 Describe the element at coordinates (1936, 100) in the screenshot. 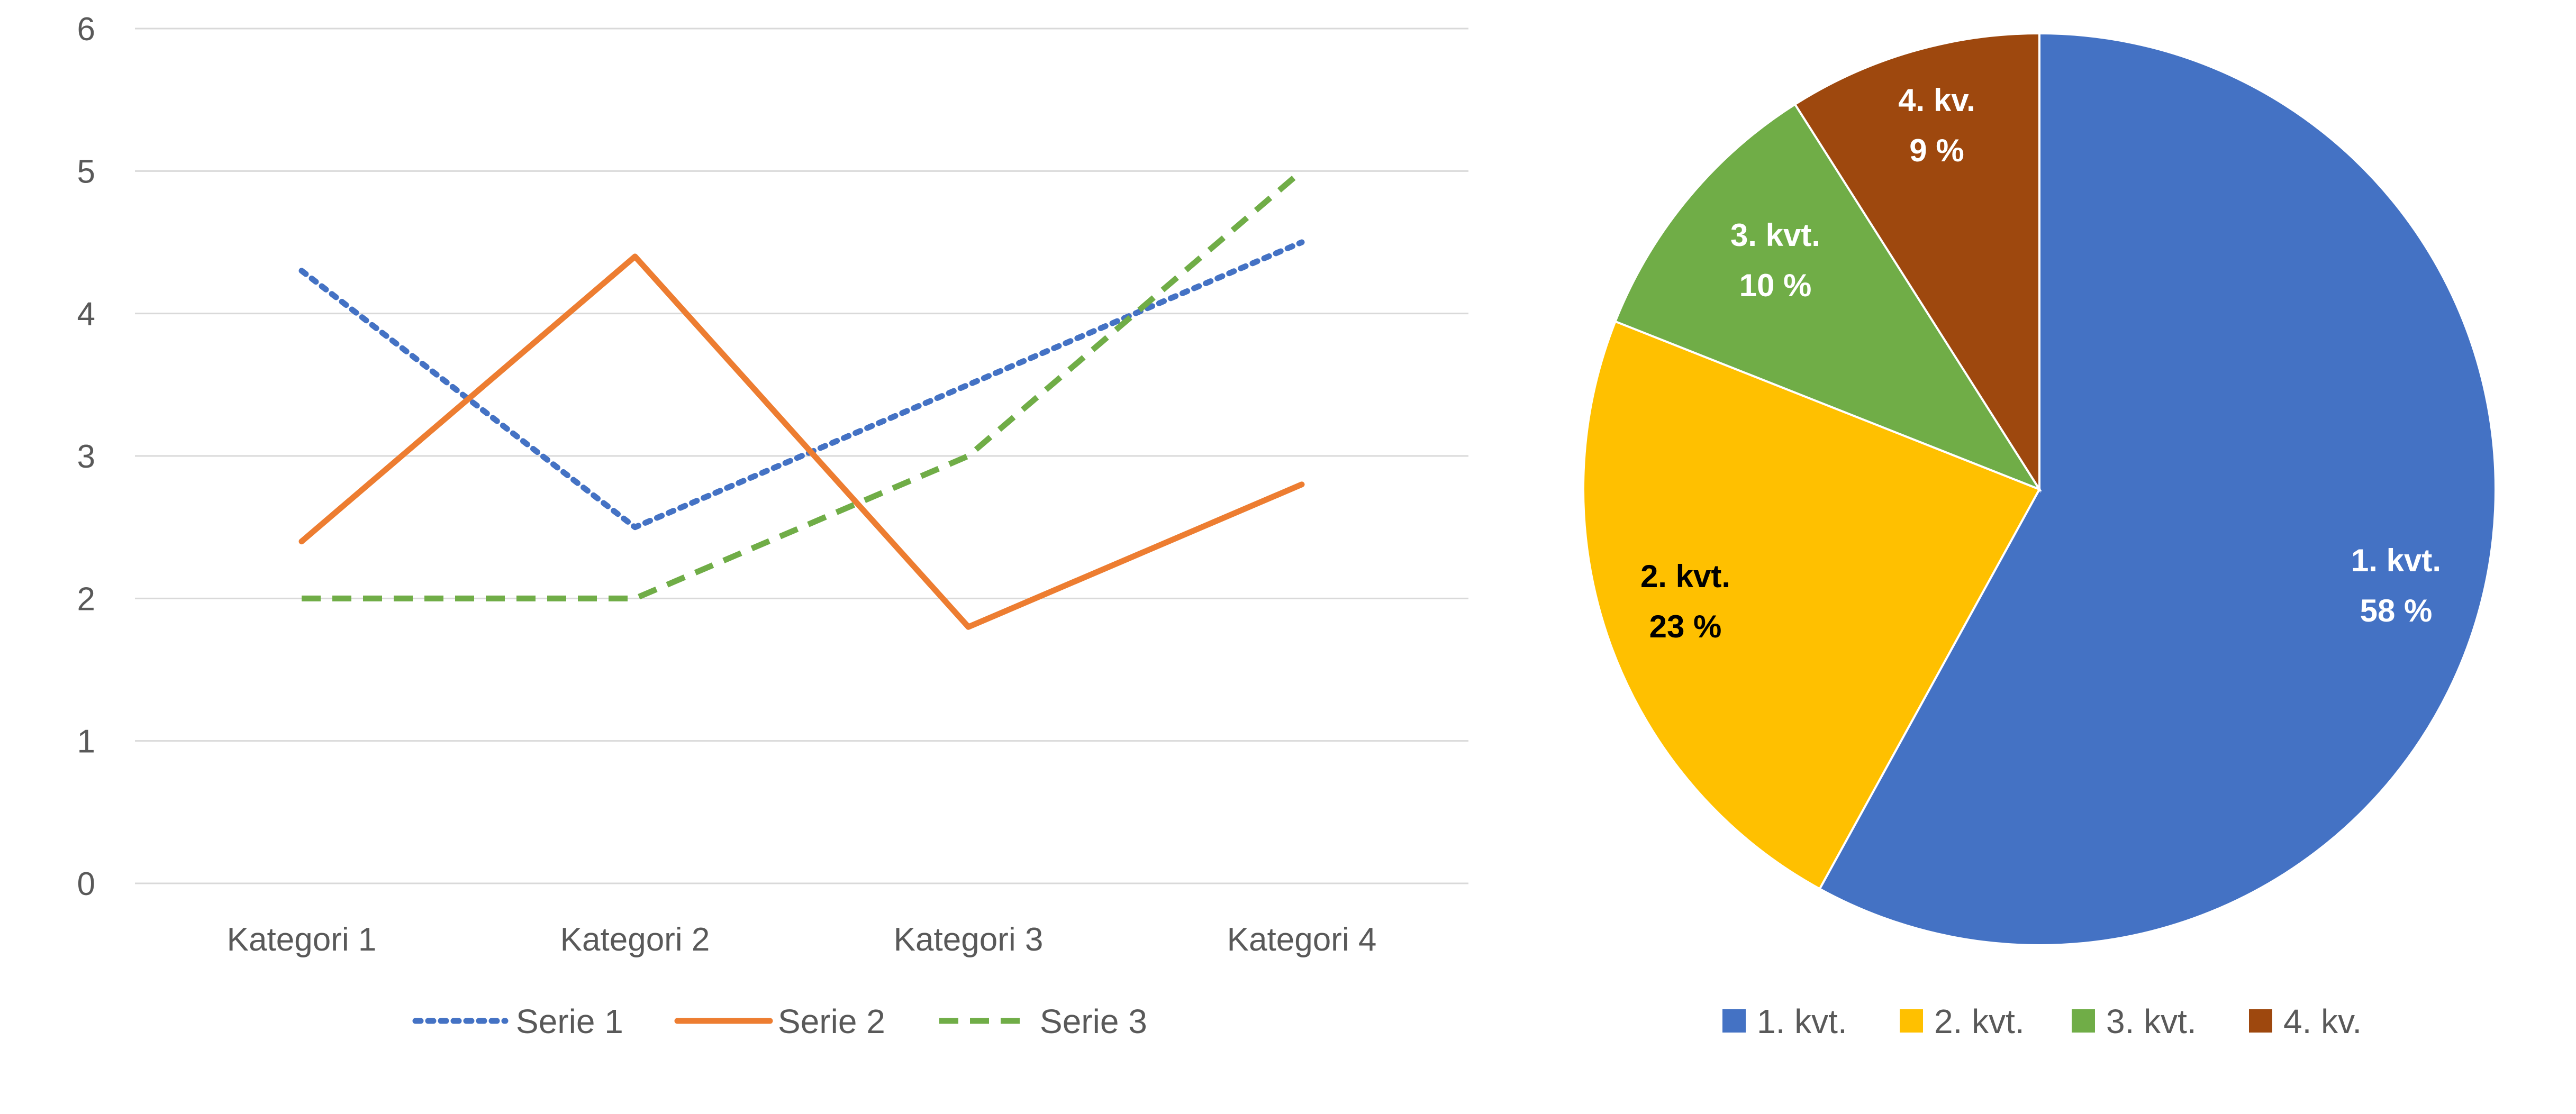

I see `pie-label-category: 4. kv.` at that location.